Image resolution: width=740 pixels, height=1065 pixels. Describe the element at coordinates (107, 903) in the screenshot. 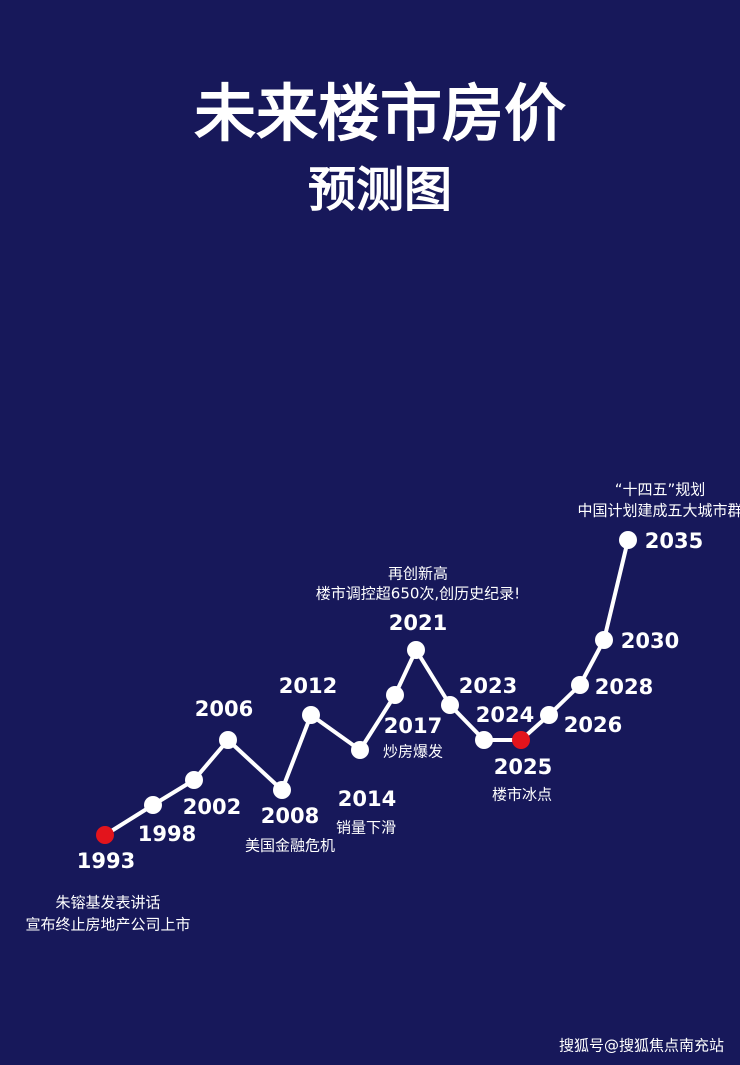

I see `annotation: 朱镕基发表讲话` at that location.